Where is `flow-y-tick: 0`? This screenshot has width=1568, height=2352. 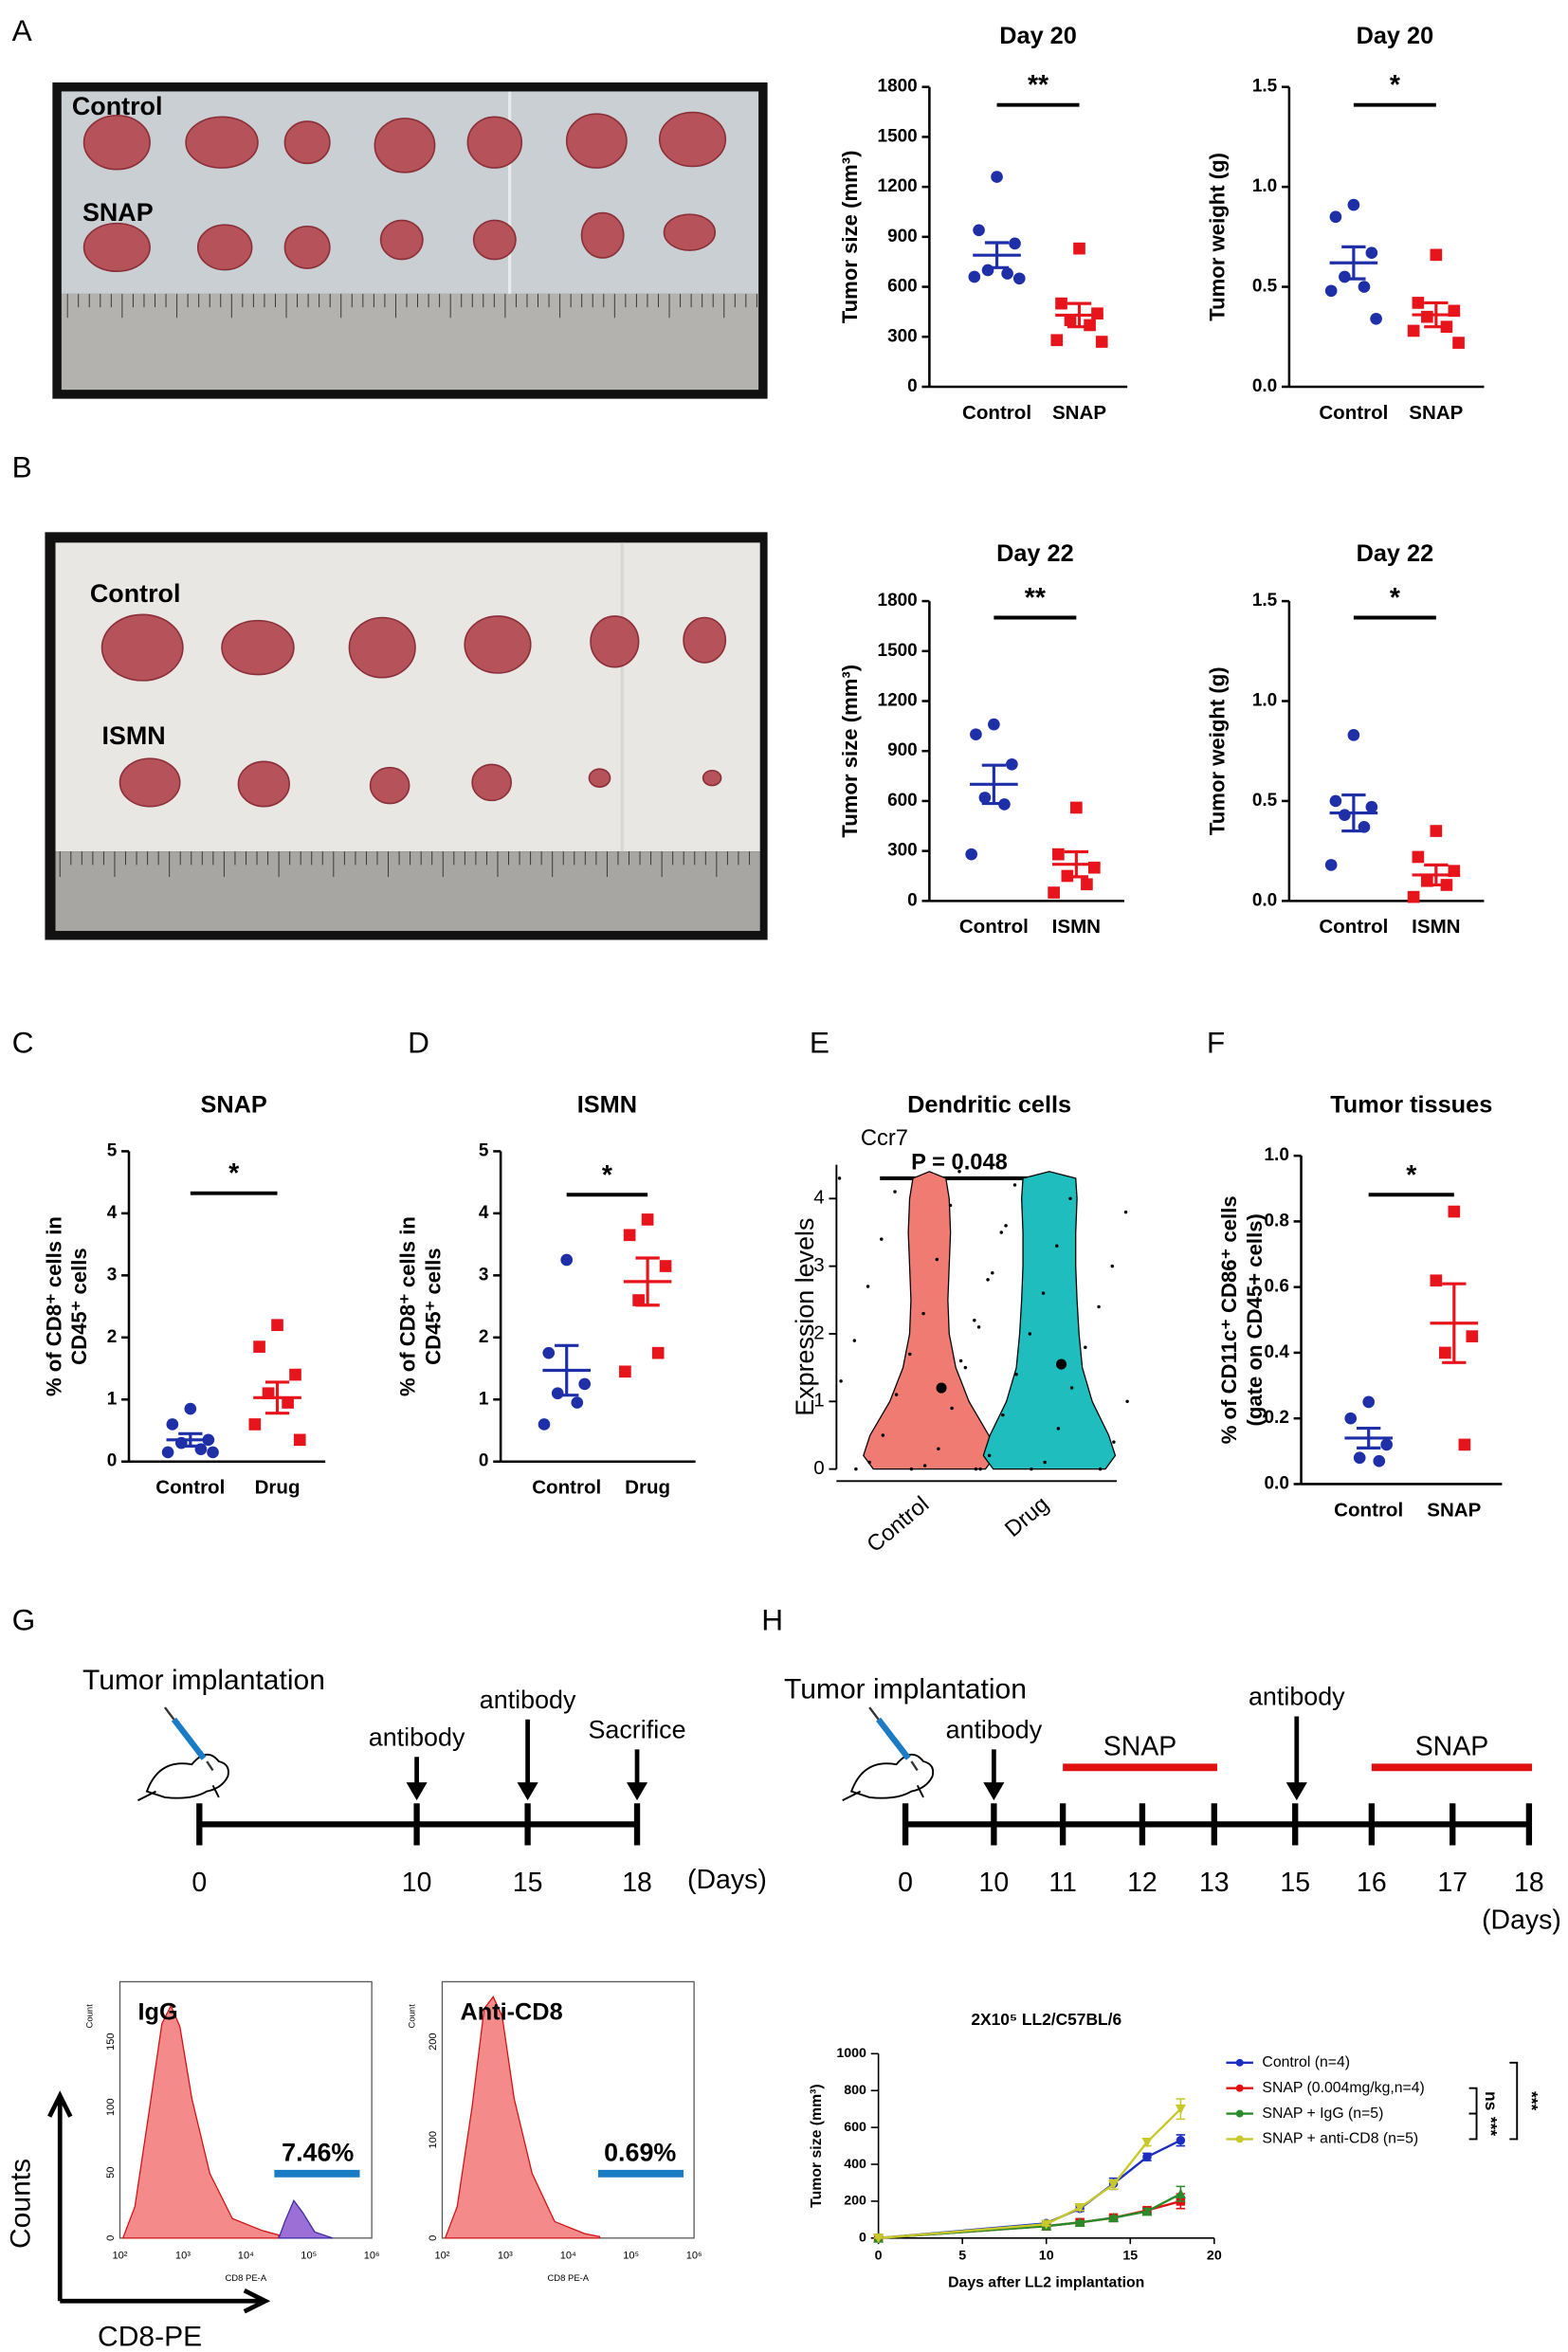
flow-y-tick: 0 is located at coordinates (111, 2238).